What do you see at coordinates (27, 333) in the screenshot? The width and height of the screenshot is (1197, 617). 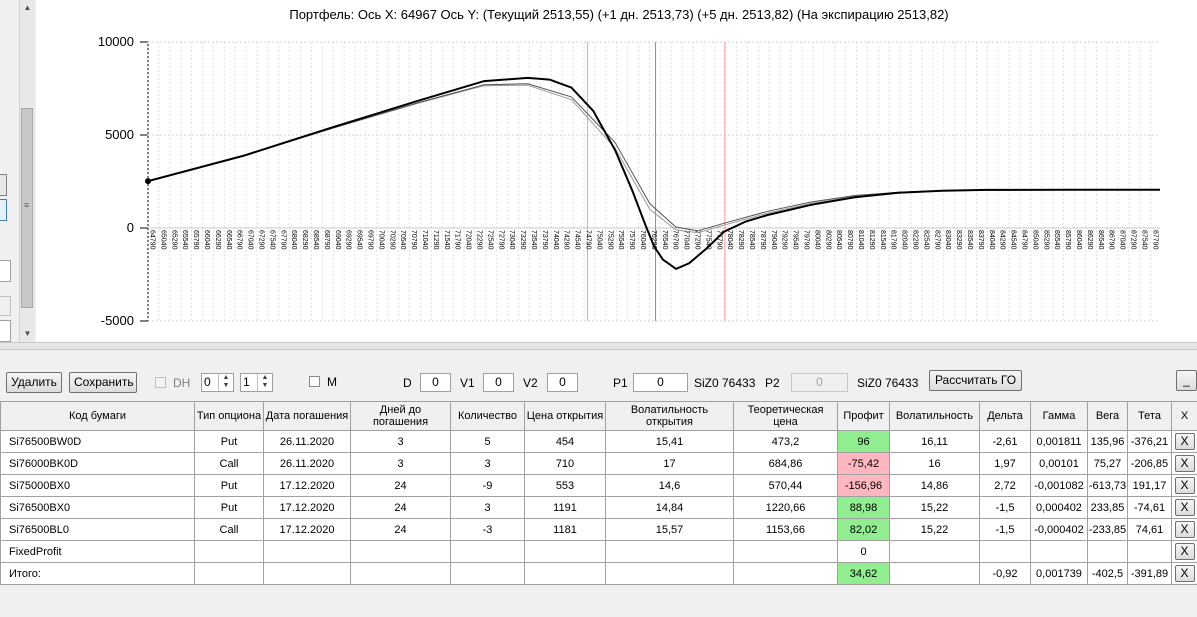 I see `scroll-down-arrow-icon: ▼` at bounding box center [27, 333].